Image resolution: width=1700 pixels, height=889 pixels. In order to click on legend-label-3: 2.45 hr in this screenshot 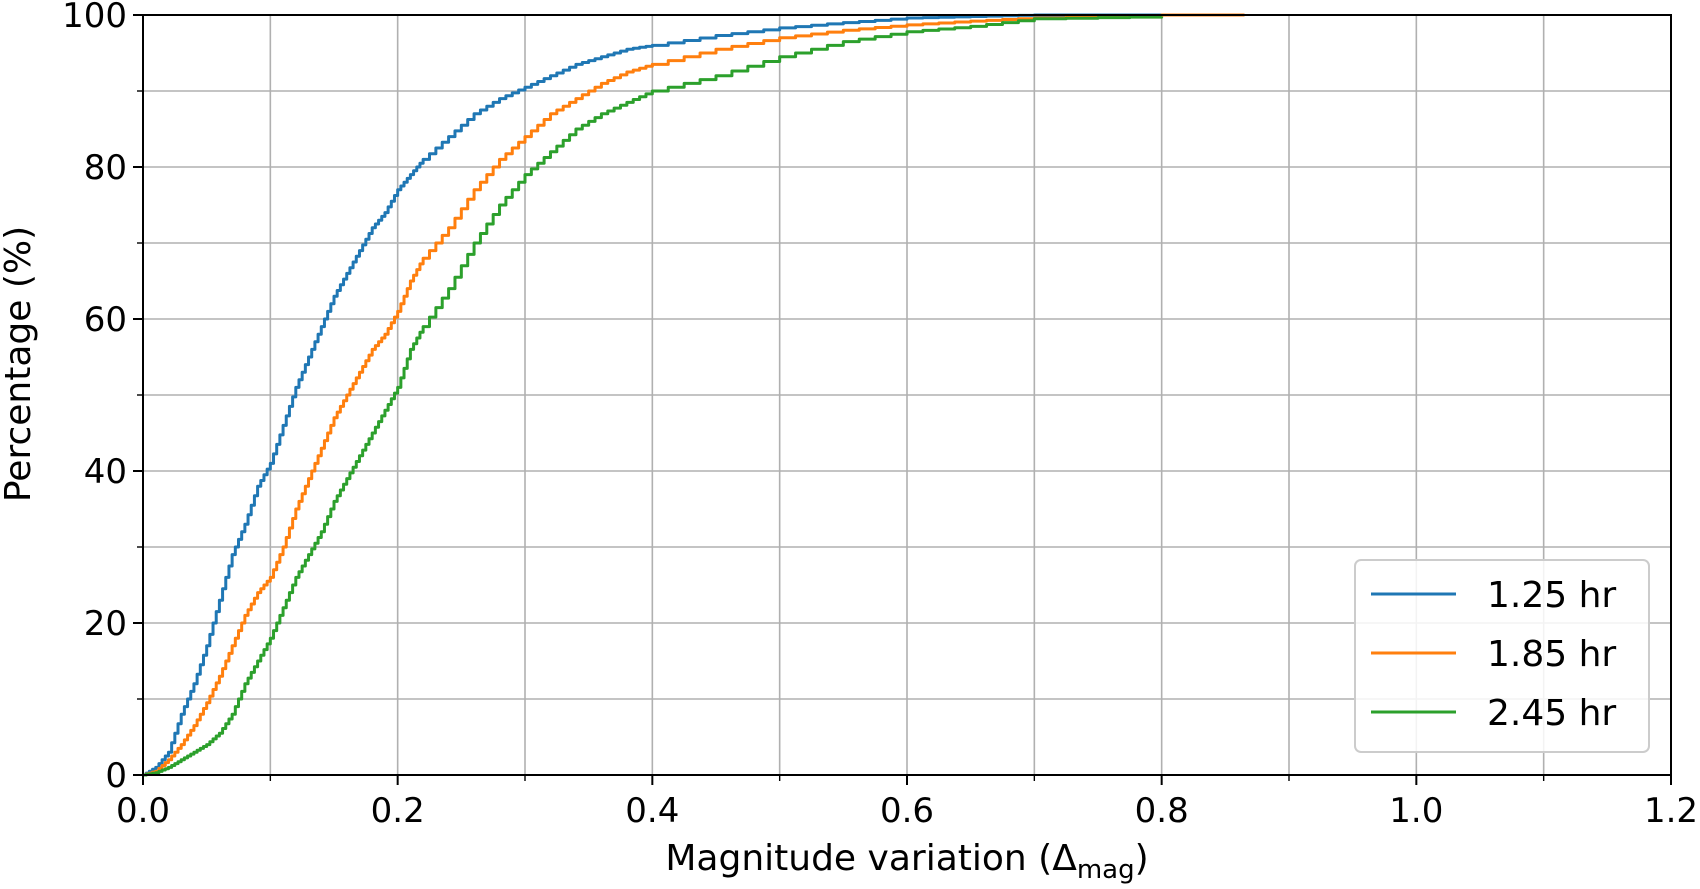, I will do `click(1551, 713)`.